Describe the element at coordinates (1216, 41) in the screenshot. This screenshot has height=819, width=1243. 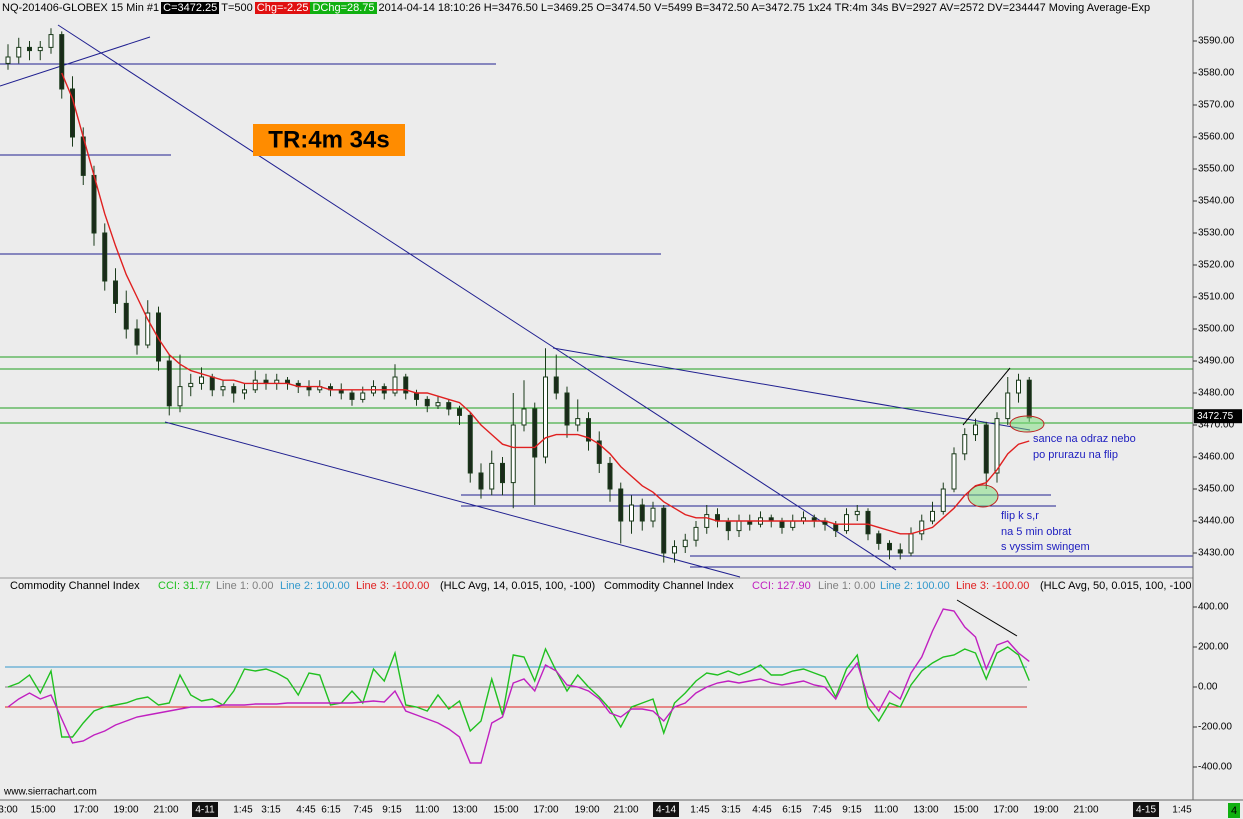
I see `y-tick-label: 3590.00` at that location.